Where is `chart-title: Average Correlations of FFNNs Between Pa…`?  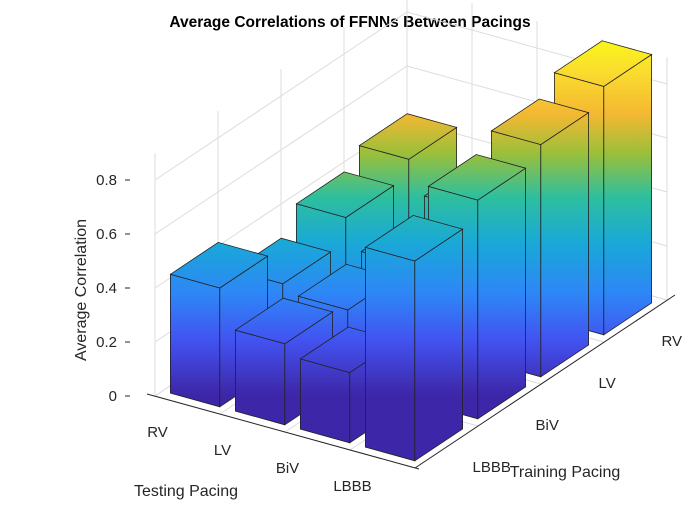 chart-title: Average Correlations of FFNNs Between Pa… is located at coordinates (350, 22).